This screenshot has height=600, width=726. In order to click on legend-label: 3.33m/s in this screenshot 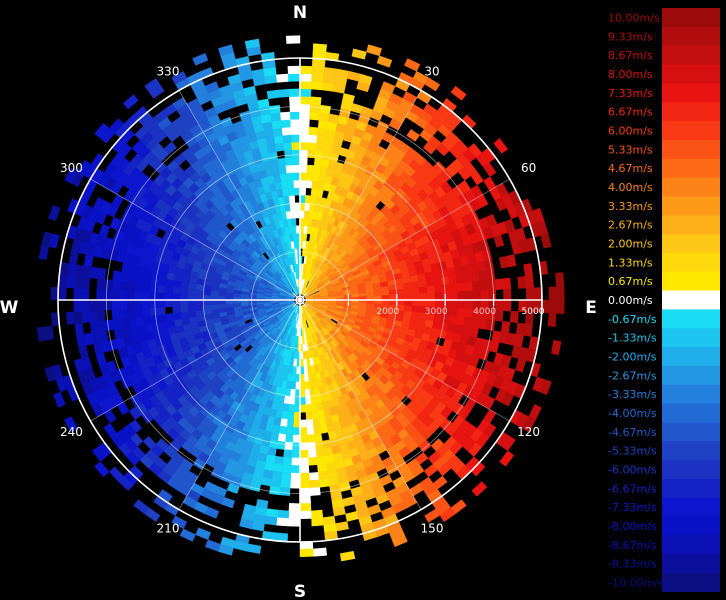, I will do `click(630, 206)`.